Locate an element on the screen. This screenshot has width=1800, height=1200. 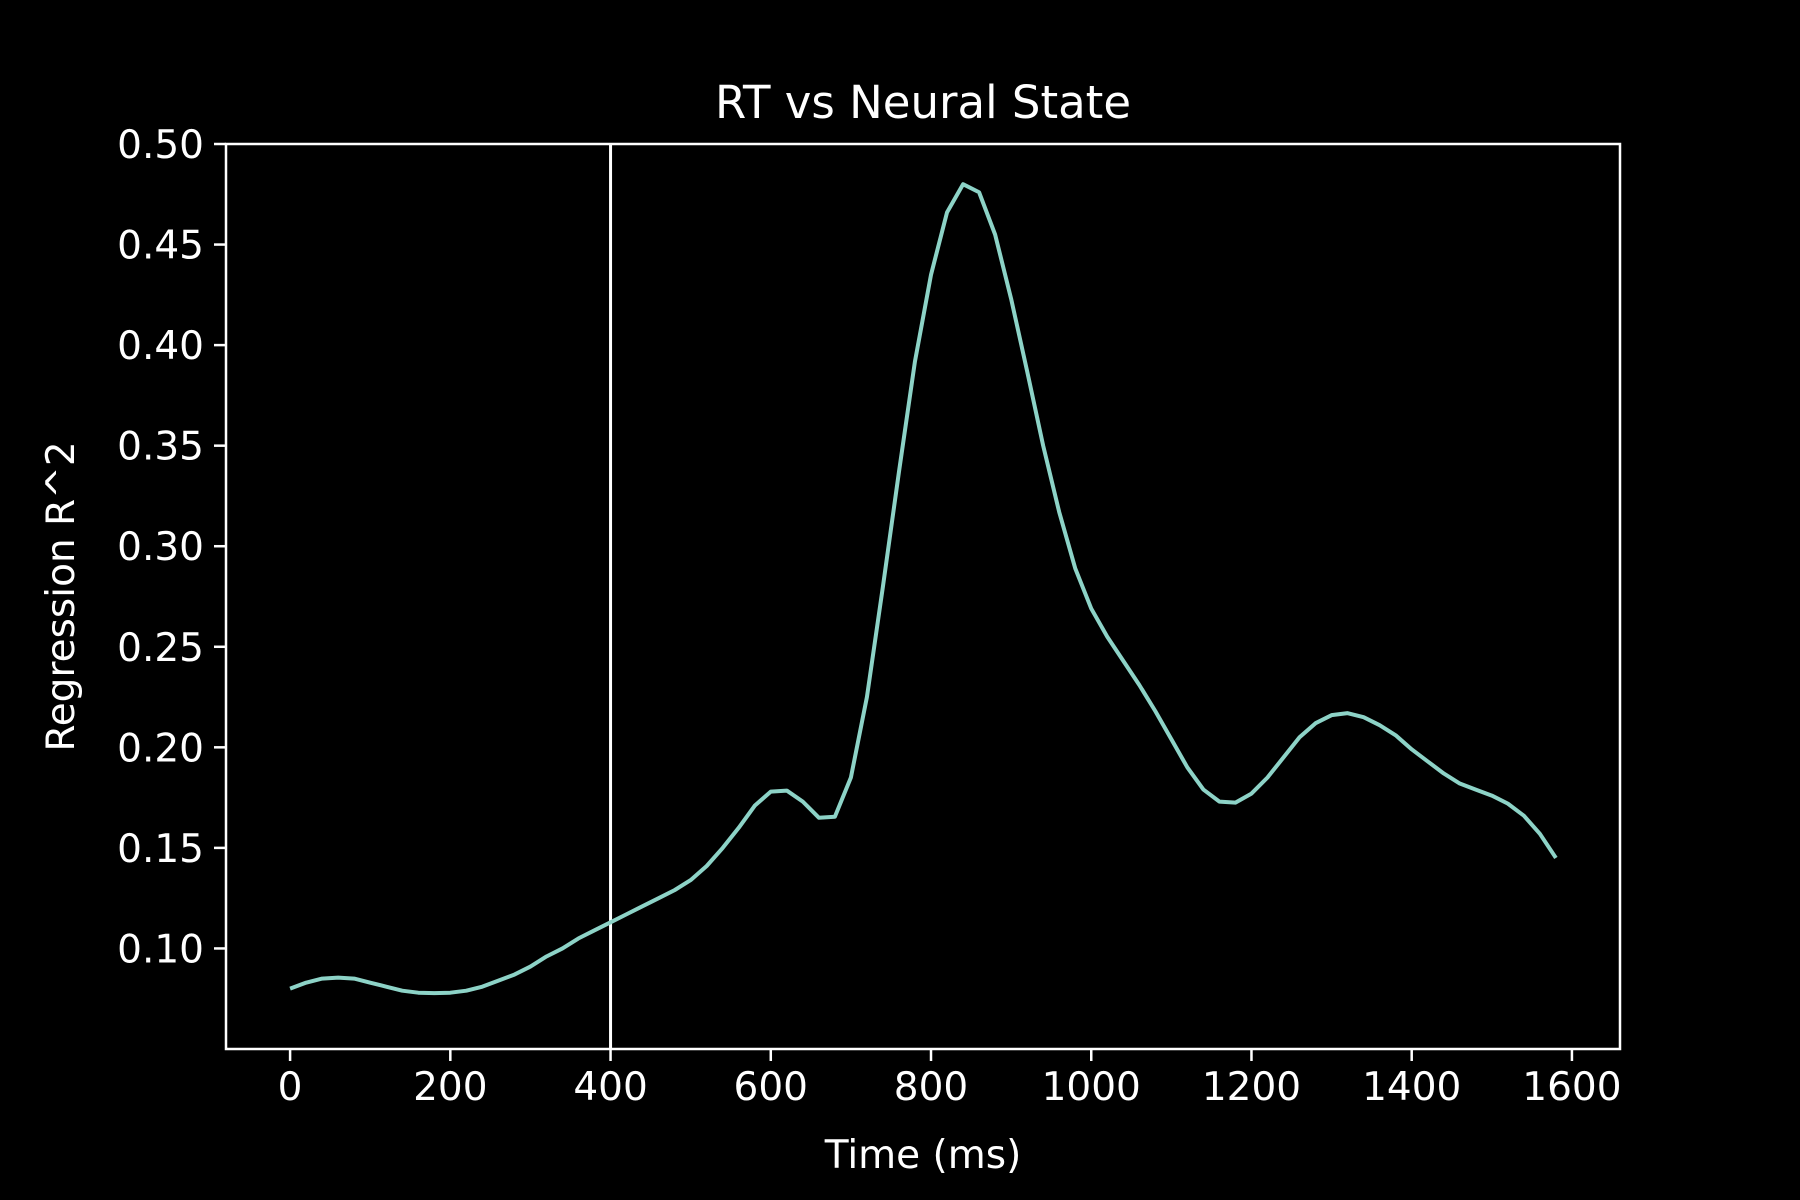
x-tick-label: 200 is located at coordinates (450, 1087).